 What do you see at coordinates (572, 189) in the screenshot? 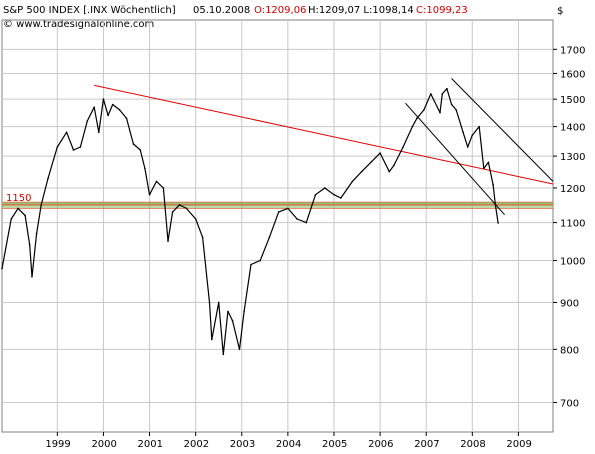
I see `y-tick-label: 1200` at bounding box center [572, 189].